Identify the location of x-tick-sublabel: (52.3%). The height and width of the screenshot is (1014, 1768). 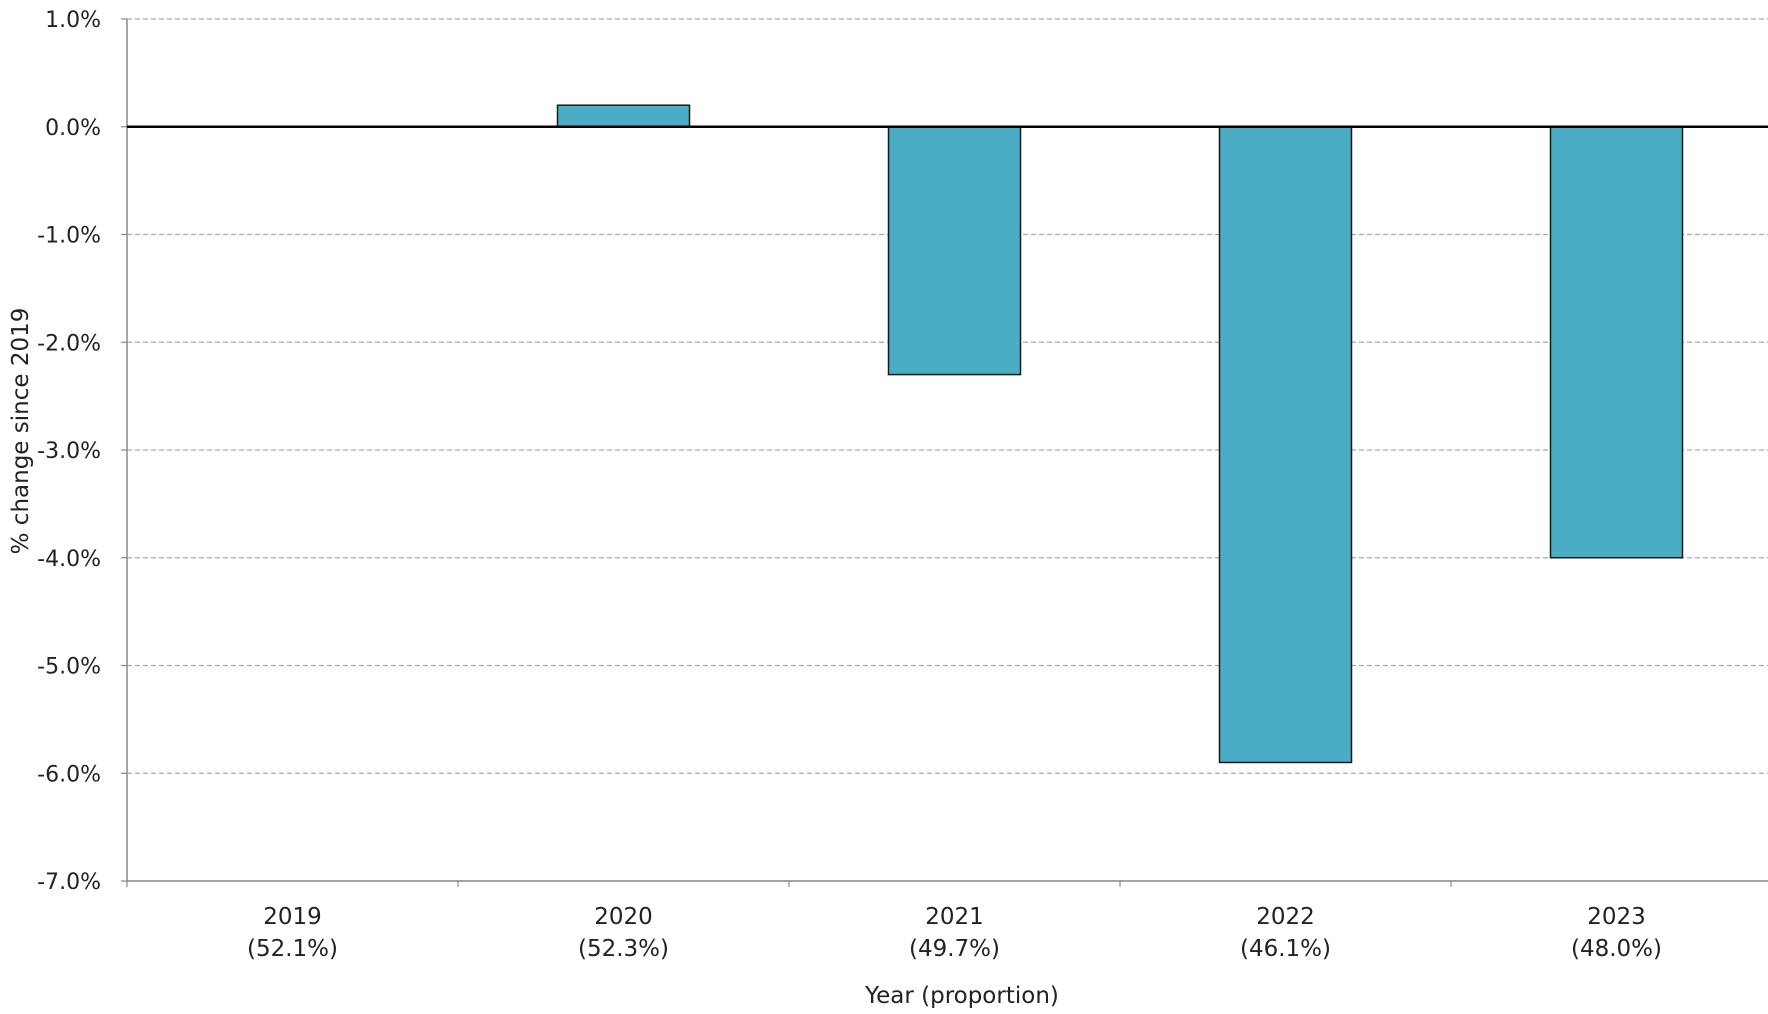
(623, 949).